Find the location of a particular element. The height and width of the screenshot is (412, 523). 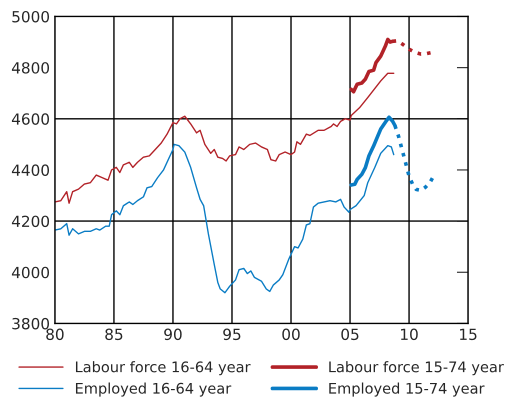

y-tick-label: 4000 is located at coordinates (31, 272).